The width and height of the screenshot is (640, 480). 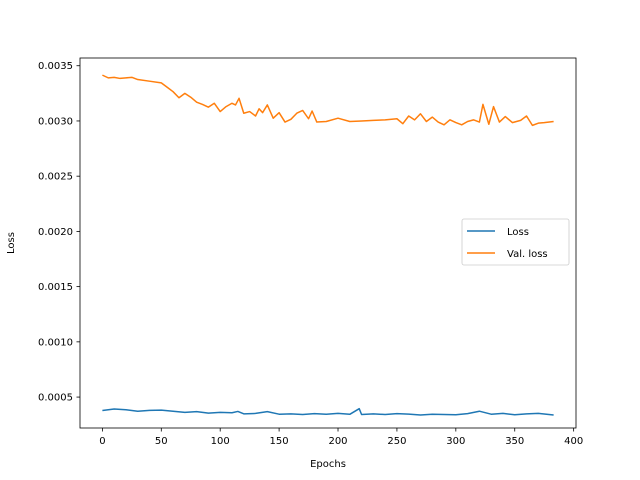 I want to click on x-tick-label: 200, so click(x=337, y=441).